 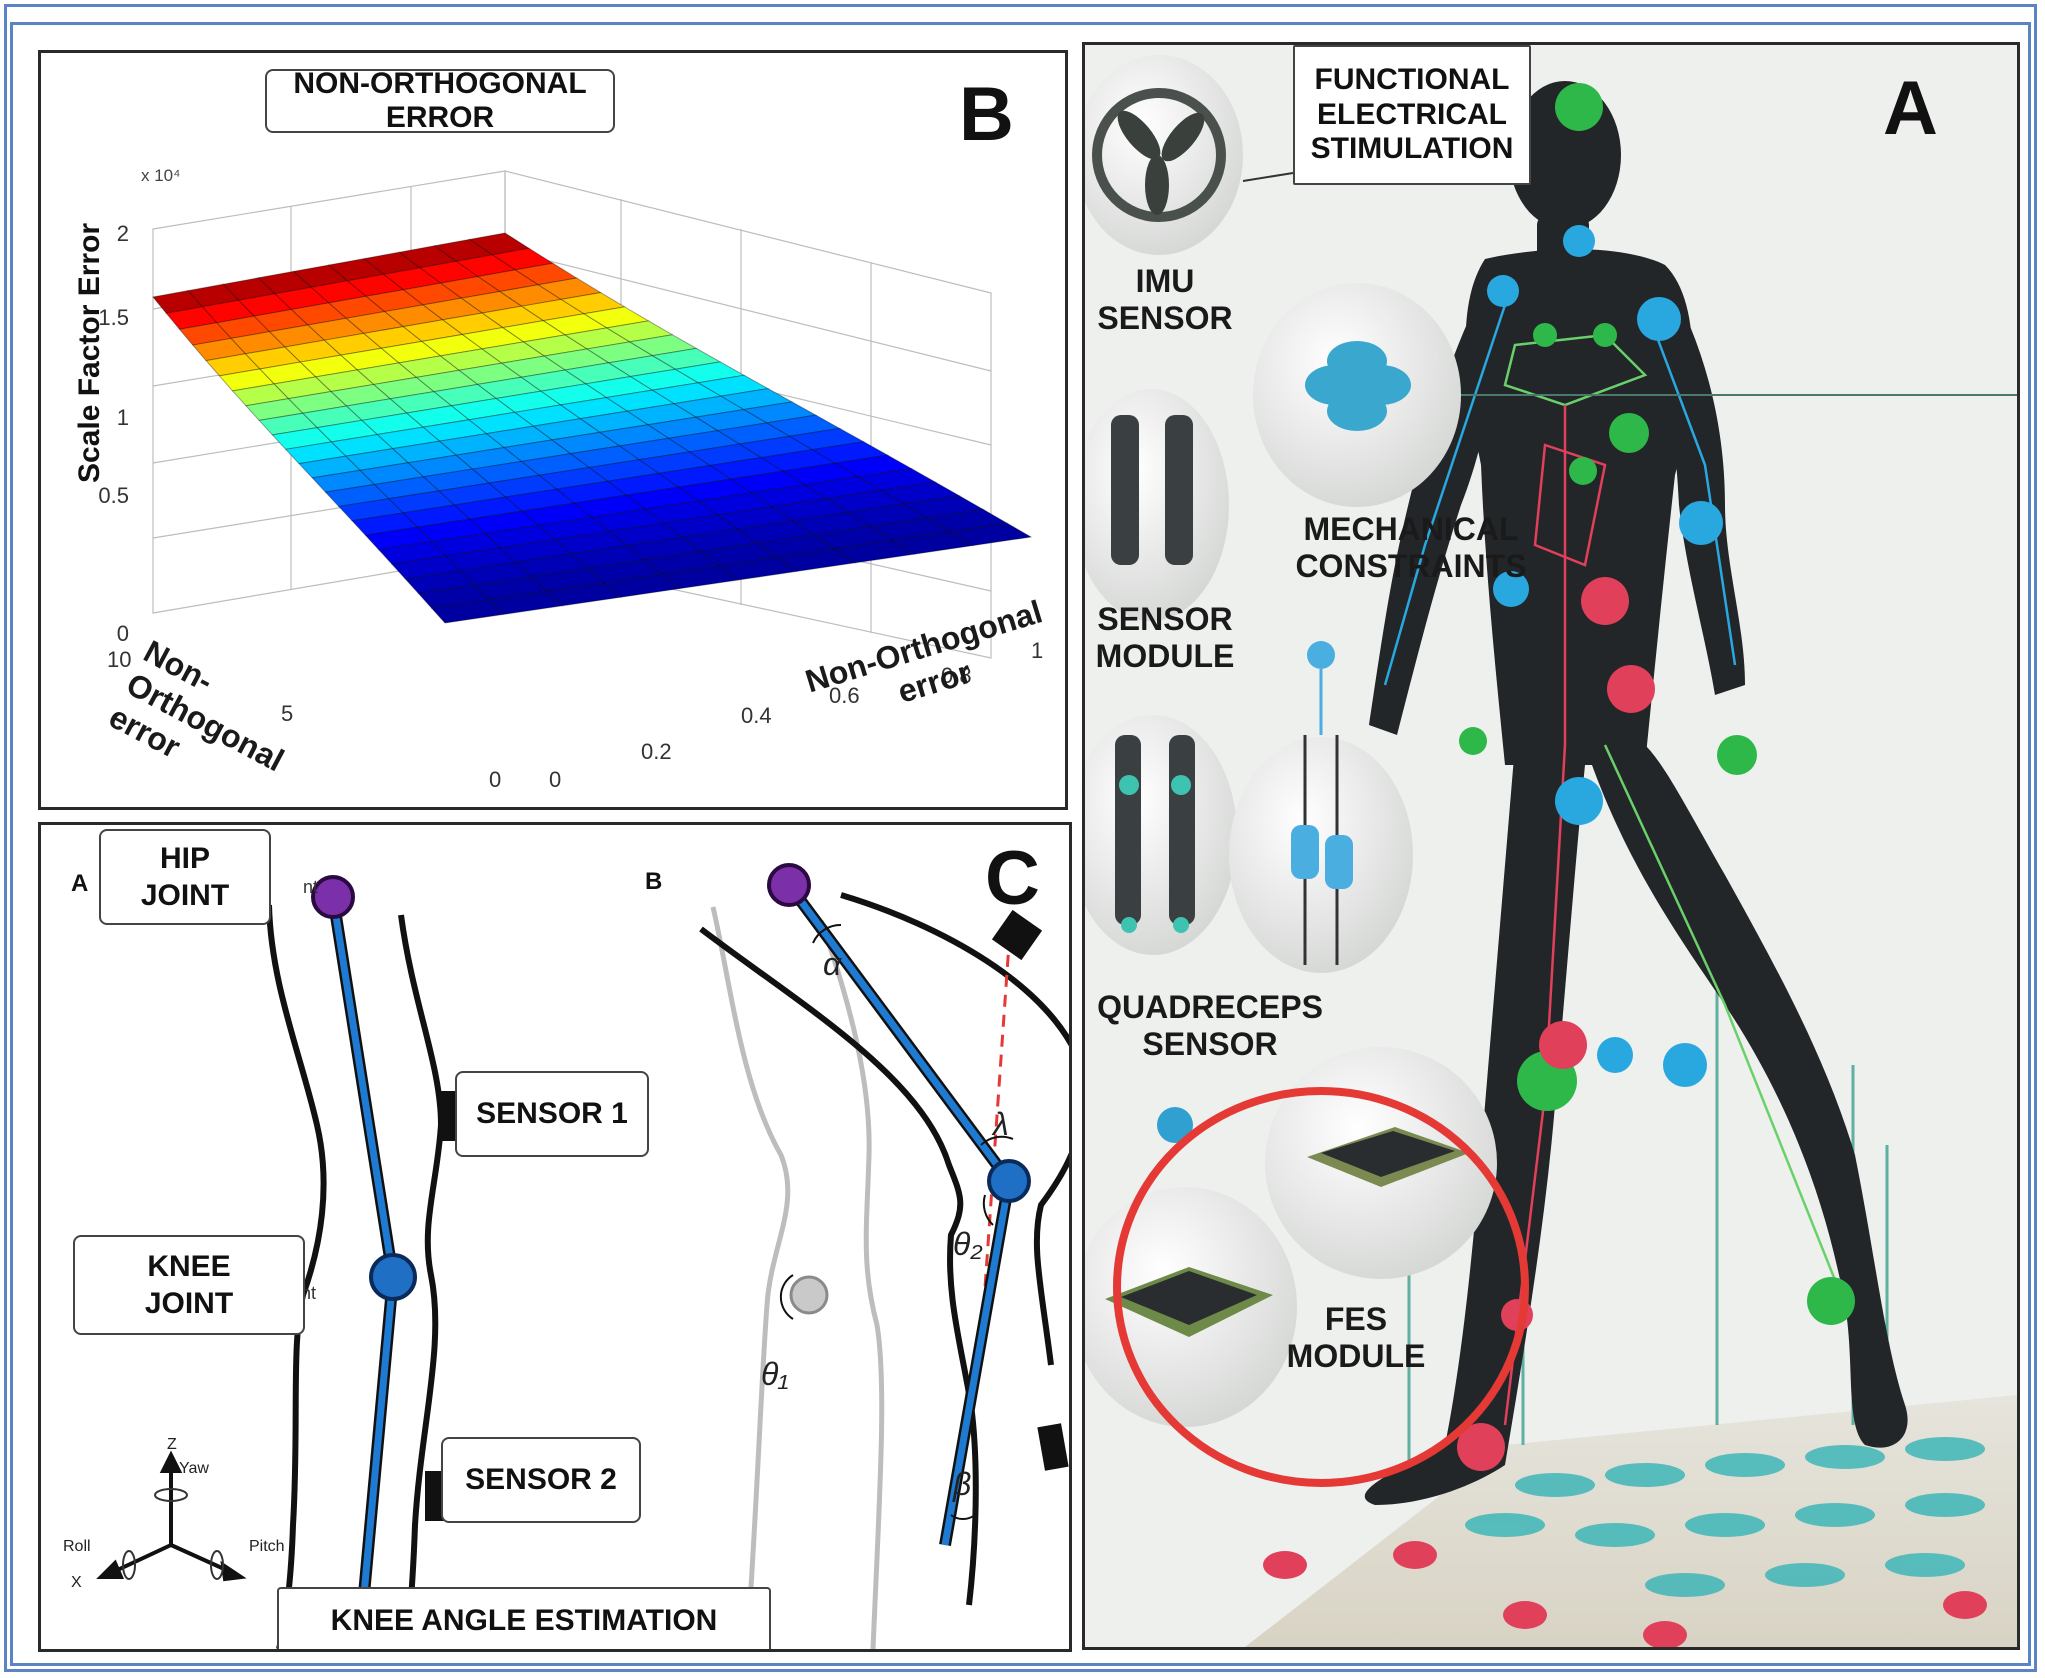 What do you see at coordinates (1053, 1447) in the screenshot?
I see `bent-sensor-lower` at bounding box center [1053, 1447].